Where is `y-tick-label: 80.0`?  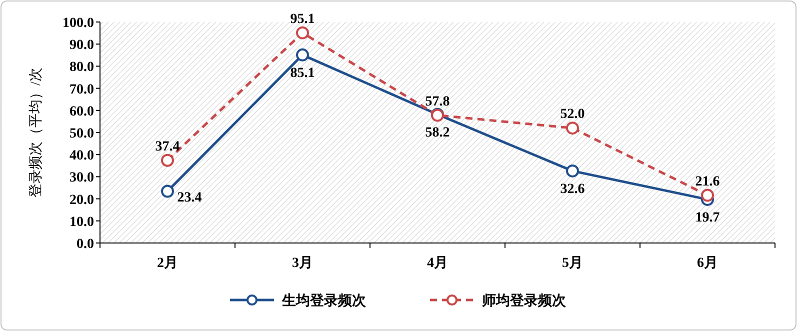 y-tick-label: 80.0 is located at coordinates (82, 68).